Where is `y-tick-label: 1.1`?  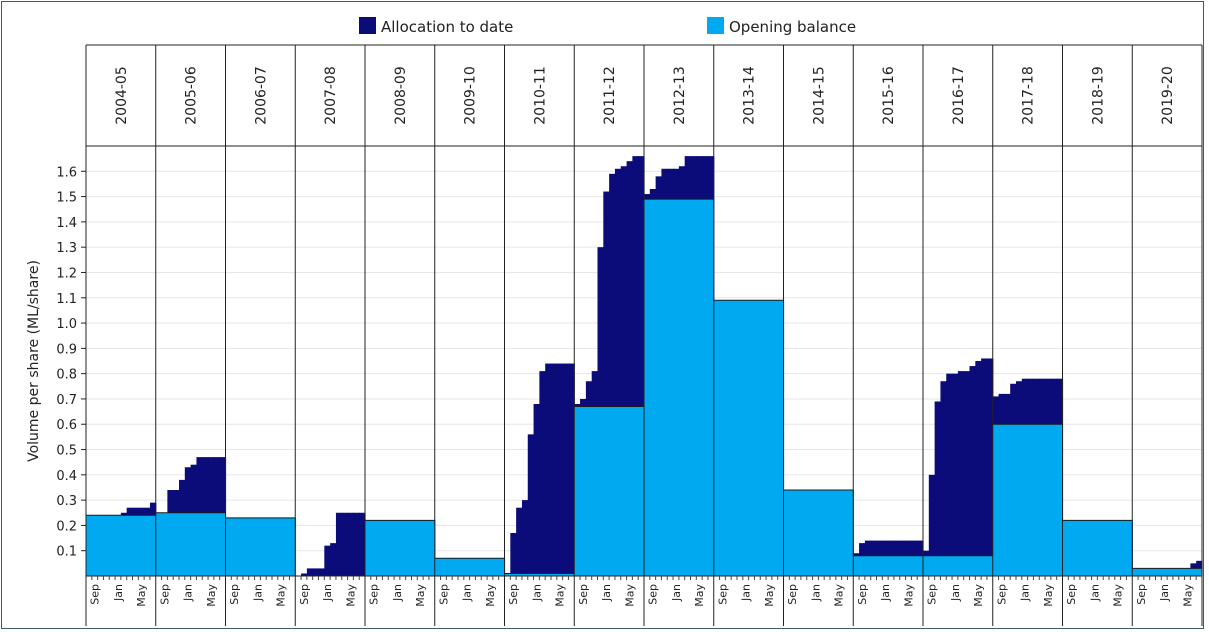
y-tick-label: 1.1 is located at coordinates (66, 299).